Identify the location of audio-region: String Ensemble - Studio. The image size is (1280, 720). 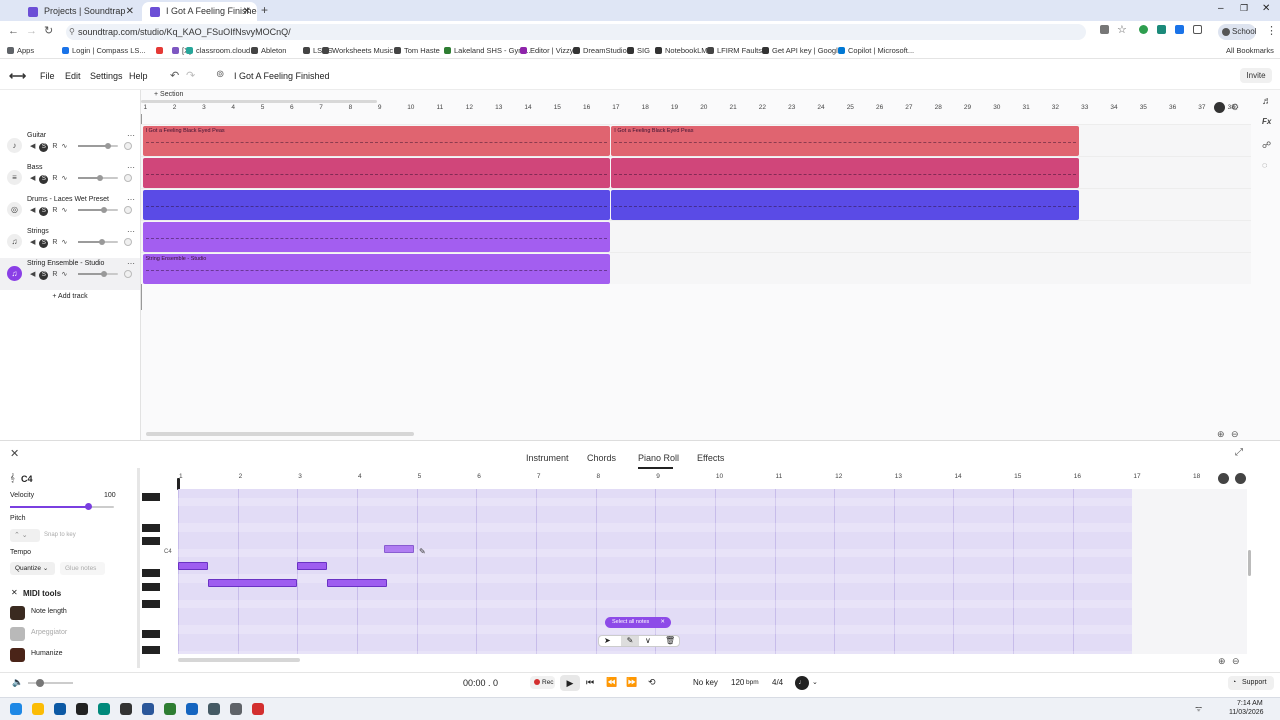
(376, 269).